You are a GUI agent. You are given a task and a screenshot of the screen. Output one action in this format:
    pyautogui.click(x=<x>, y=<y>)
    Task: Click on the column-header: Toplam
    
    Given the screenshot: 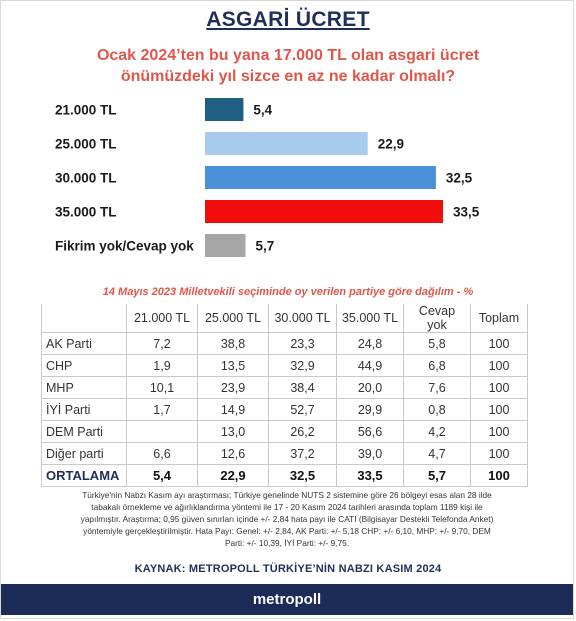 What is the action you would take?
    pyautogui.click(x=499, y=318)
    